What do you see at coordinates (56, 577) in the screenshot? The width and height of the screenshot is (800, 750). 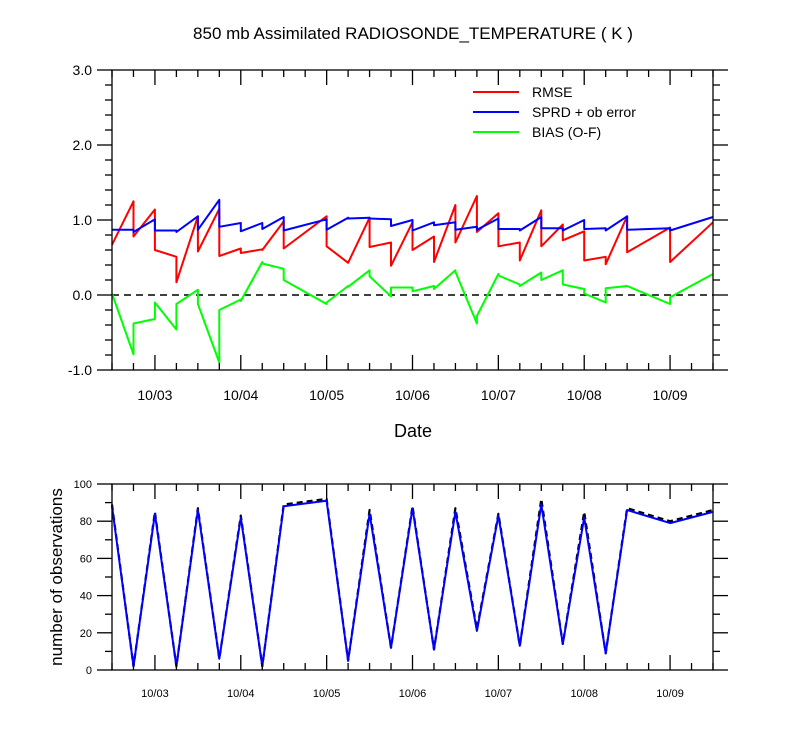 I see `bottom-chart-ylabel: number of observations` at bounding box center [56, 577].